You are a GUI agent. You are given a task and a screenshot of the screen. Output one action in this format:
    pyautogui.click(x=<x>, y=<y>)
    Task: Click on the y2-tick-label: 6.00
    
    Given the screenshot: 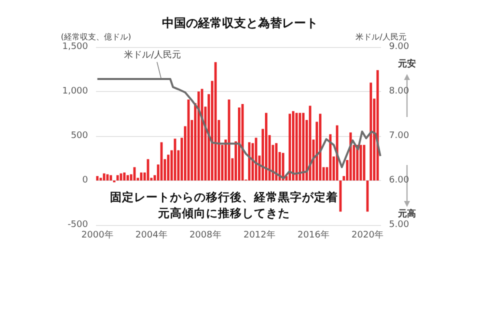 What is the action you would take?
    pyautogui.click(x=399, y=181)
    